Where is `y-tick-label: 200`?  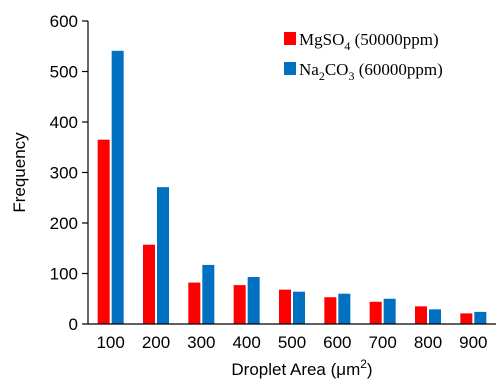
y-tick-label: 200 is located at coordinates (64, 223).